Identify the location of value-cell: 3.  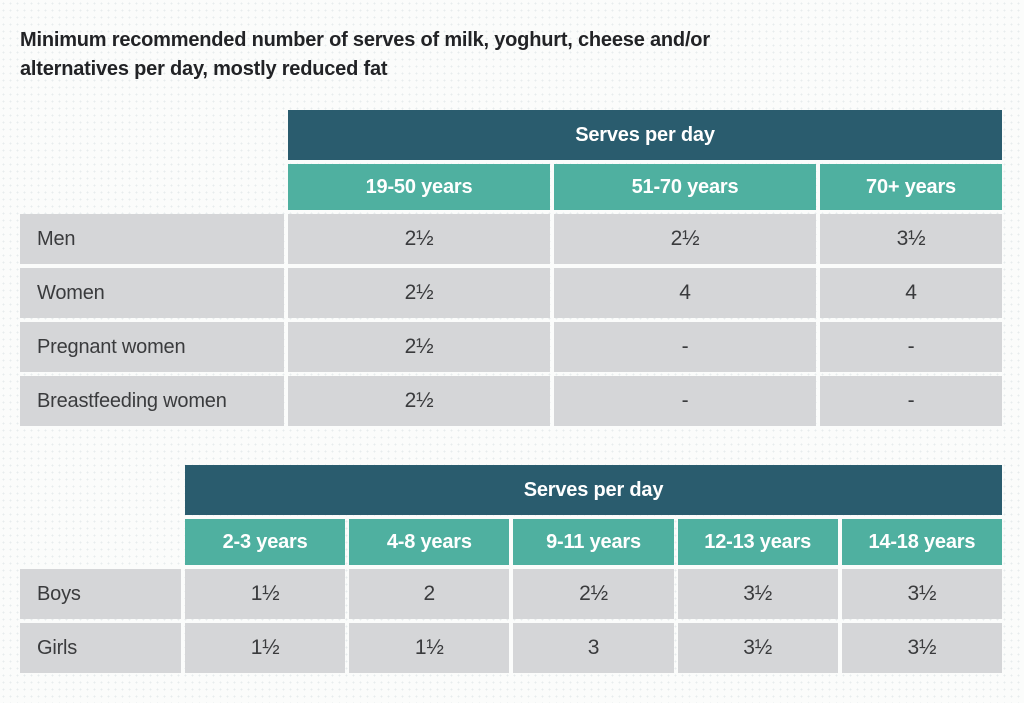
(593, 648).